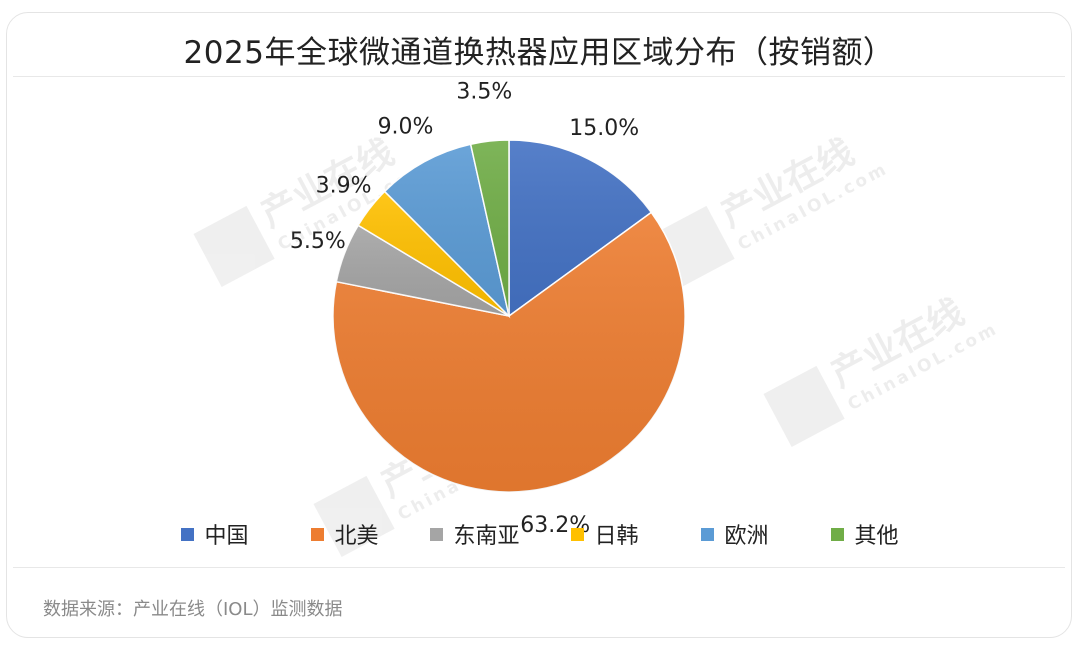  Describe the element at coordinates (484, 91) in the screenshot. I see `data-label-6: 3.5%` at that location.